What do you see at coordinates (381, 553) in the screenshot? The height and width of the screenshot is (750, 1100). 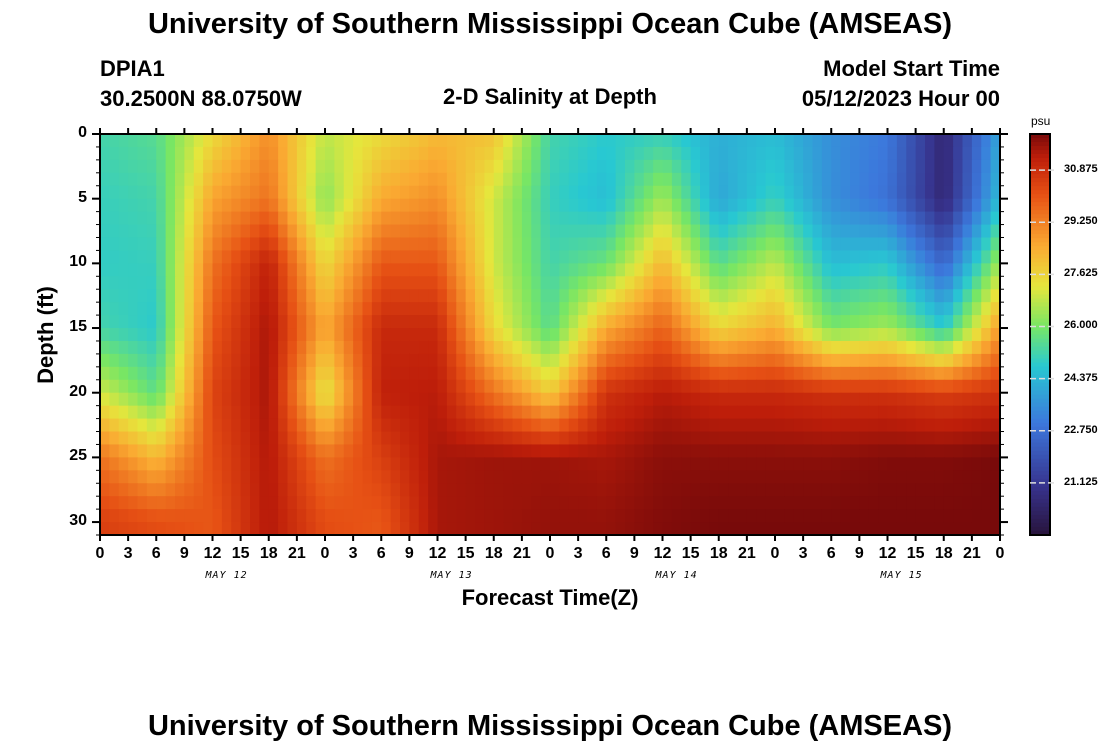 I see `x-tick-label: 6` at bounding box center [381, 553].